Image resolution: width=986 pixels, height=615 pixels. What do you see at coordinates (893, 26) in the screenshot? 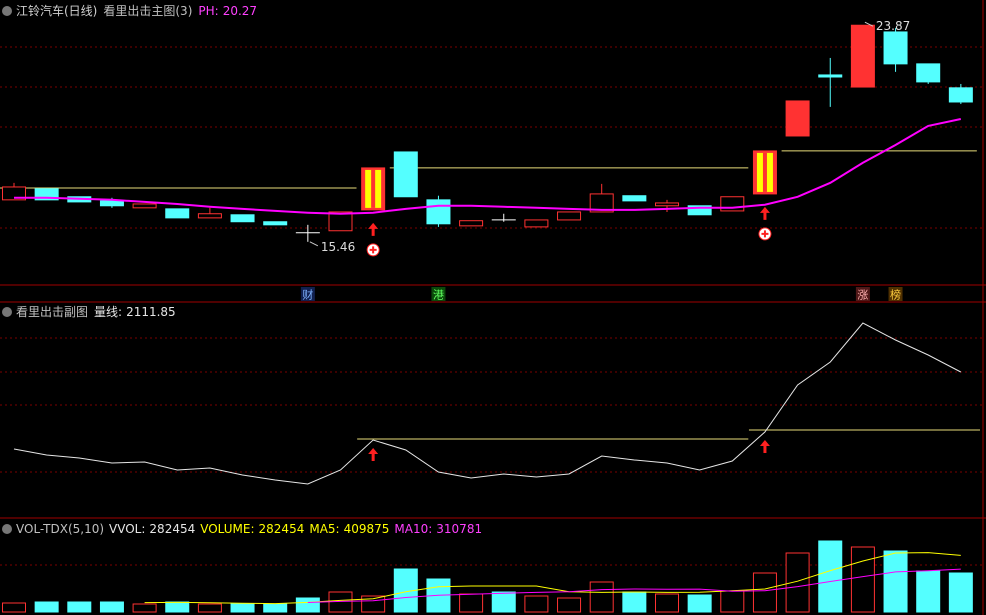
I see `high-label: 23.87` at bounding box center [893, 26].